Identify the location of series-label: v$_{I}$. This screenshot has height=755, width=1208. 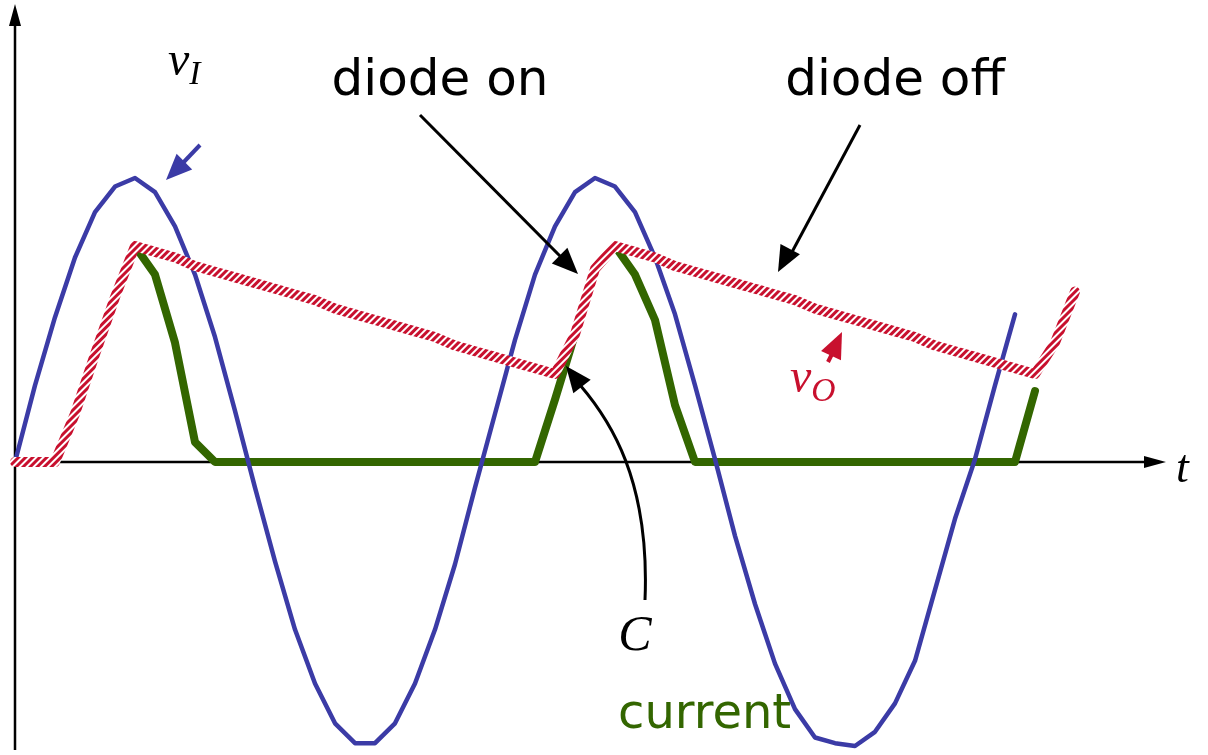
(185, 61).